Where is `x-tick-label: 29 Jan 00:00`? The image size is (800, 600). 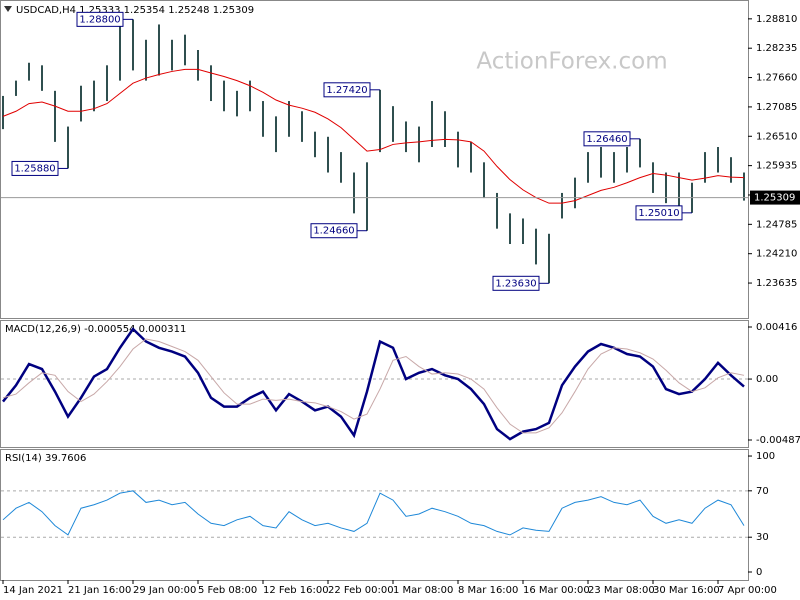 x-tick-label: 29 Jan 00:00 is located at coordinates (164, 590).